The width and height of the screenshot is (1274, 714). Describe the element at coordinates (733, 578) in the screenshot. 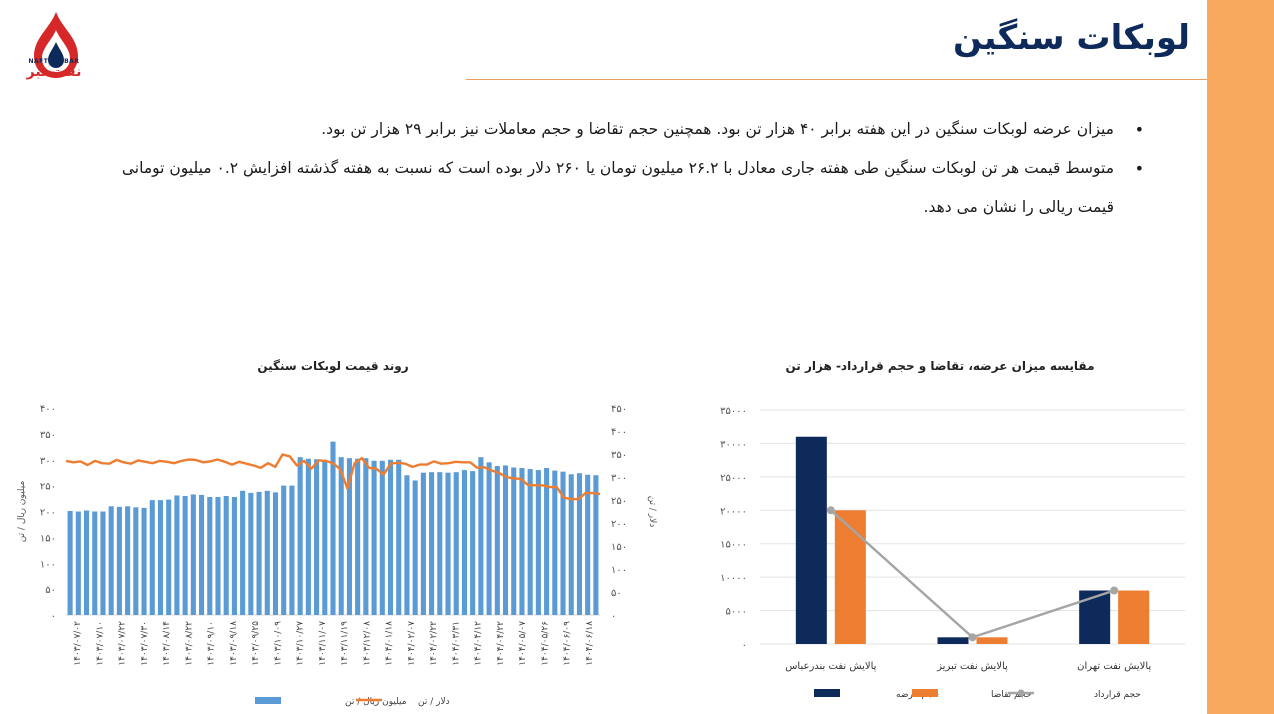

I see `y-tick-label: ۱۰۰۰۰` at that location.